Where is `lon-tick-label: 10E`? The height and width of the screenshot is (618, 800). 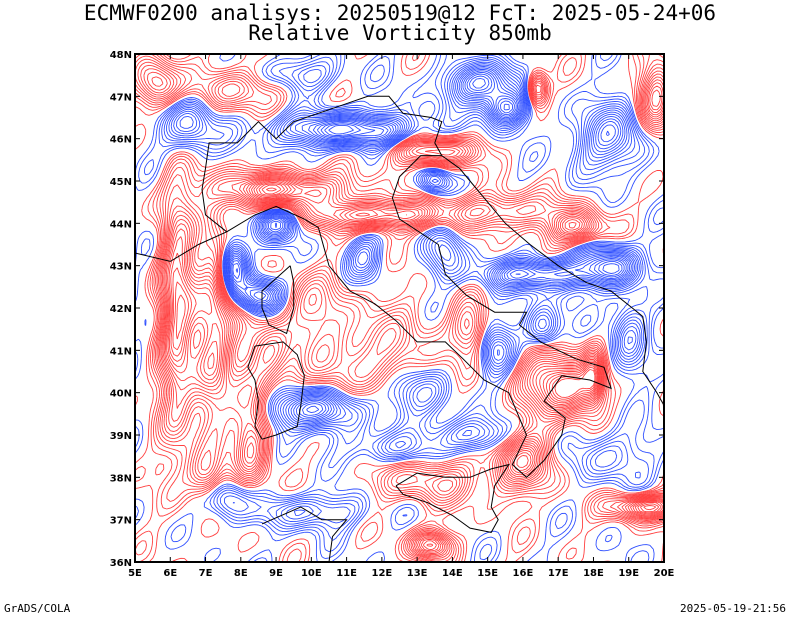
lon-tick-label: 10E is located at coordinates (311, 573).